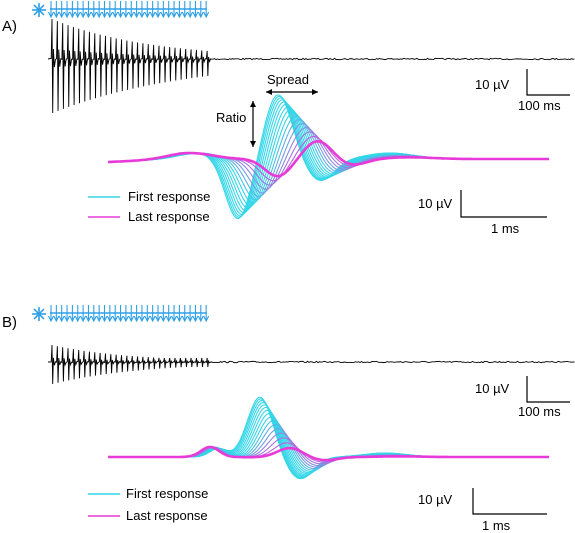  I want to click on top-amplitude-scale-b: 10 µV, so click(492, 388).